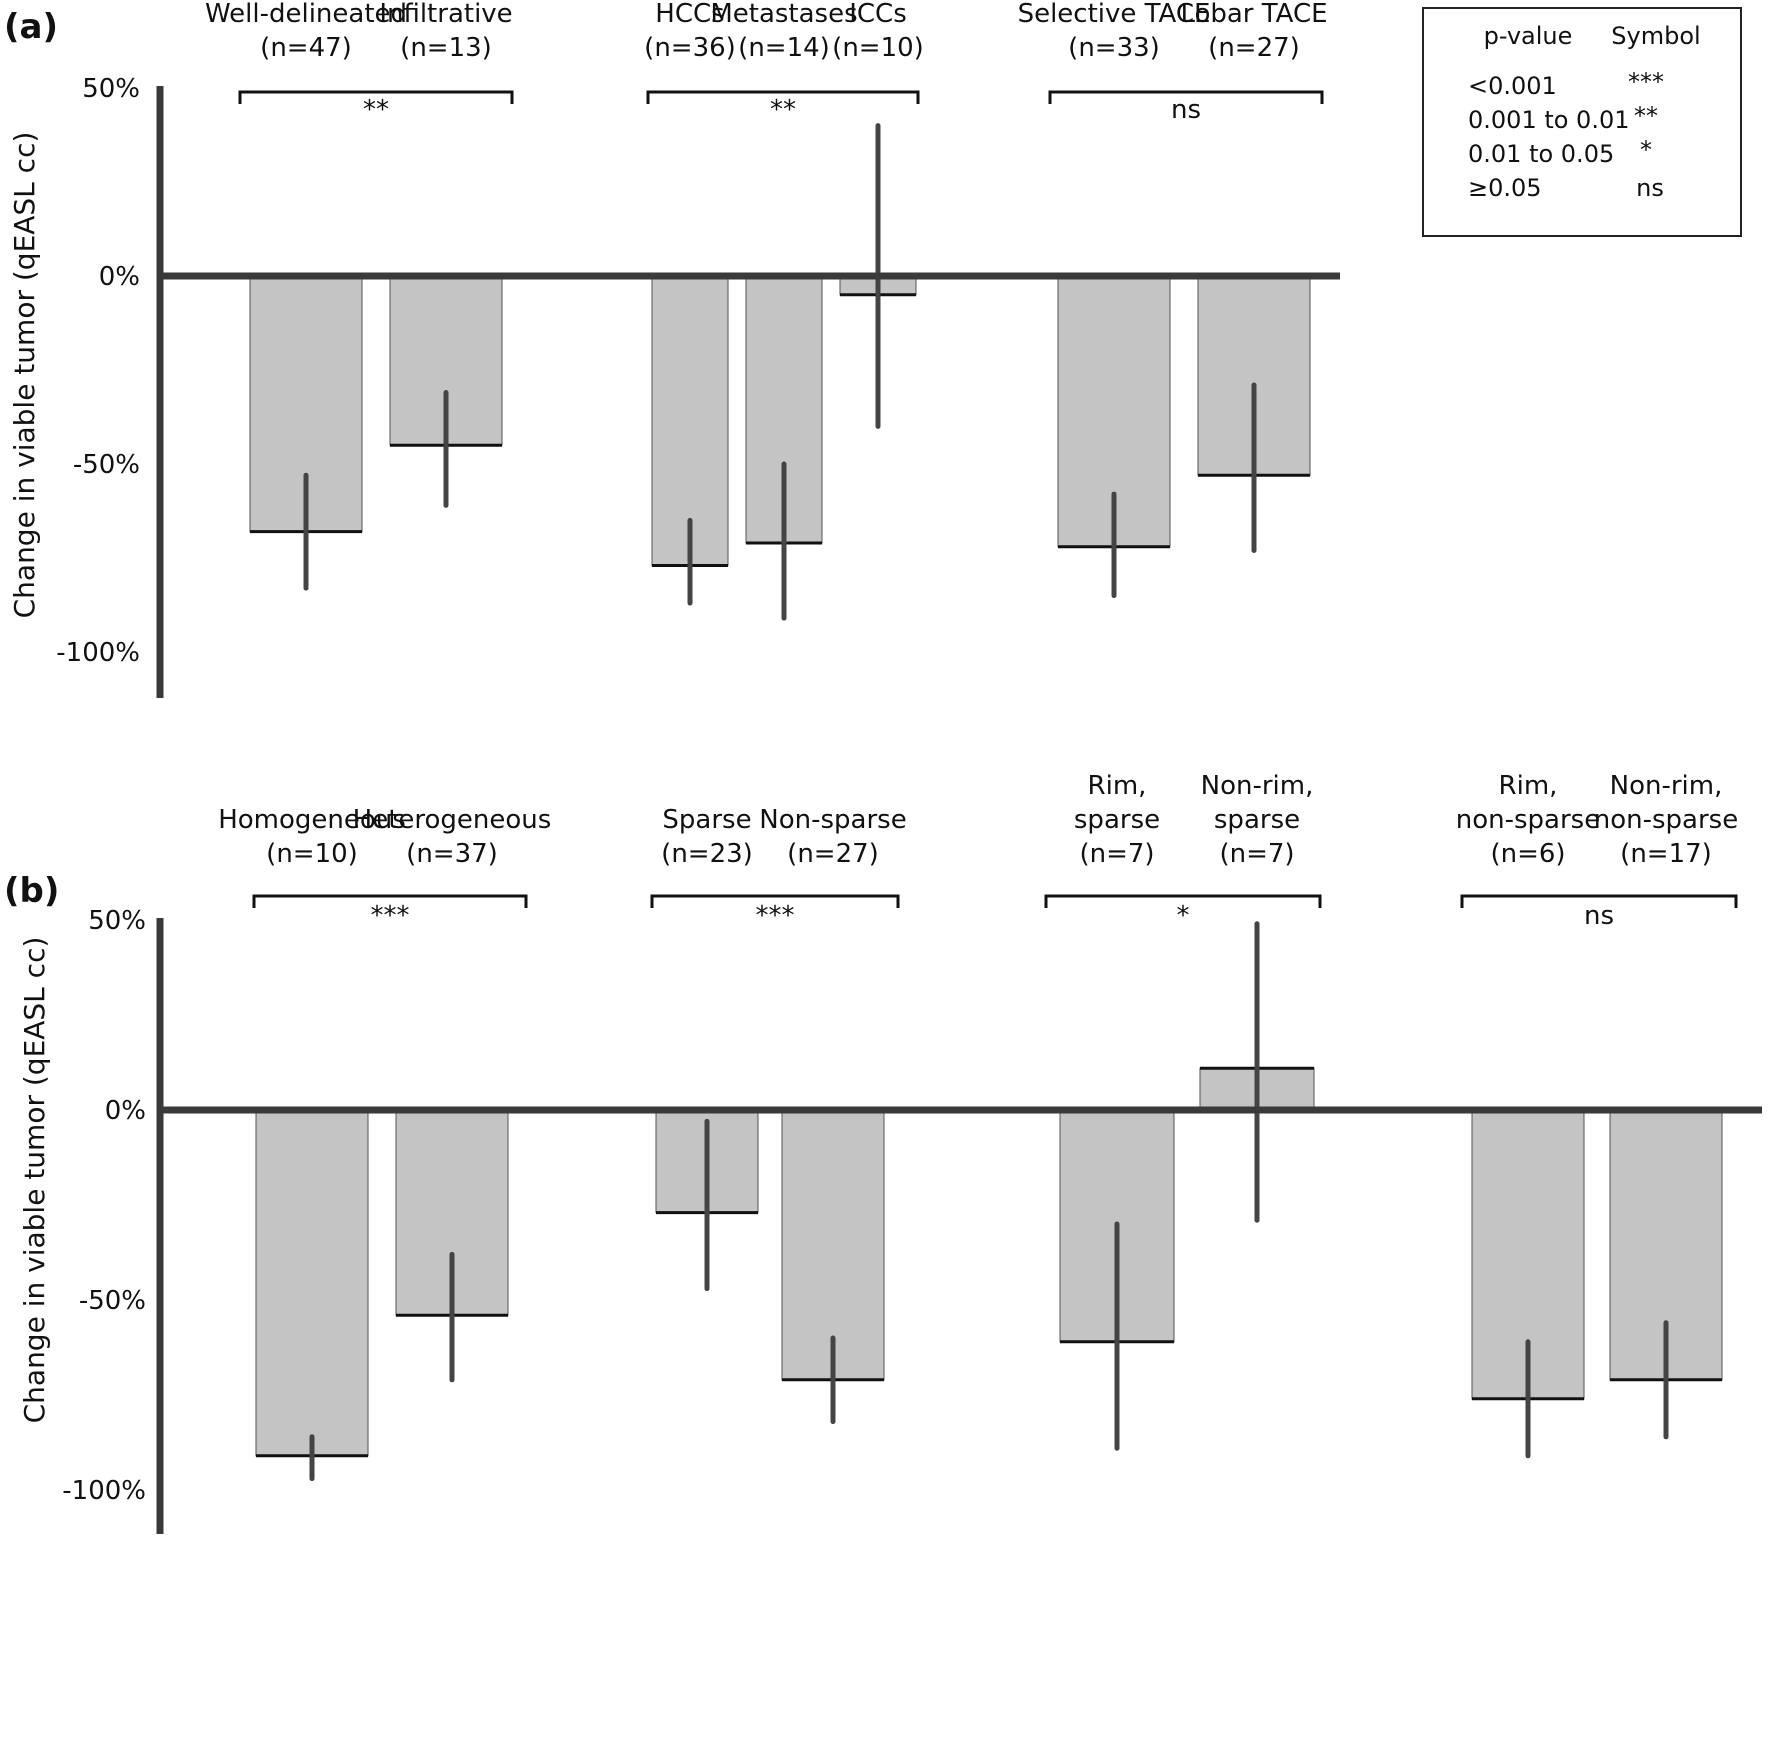 The image size is (1773, 1737). I want to click on category-label: Well-delineated, so click(306, 14).